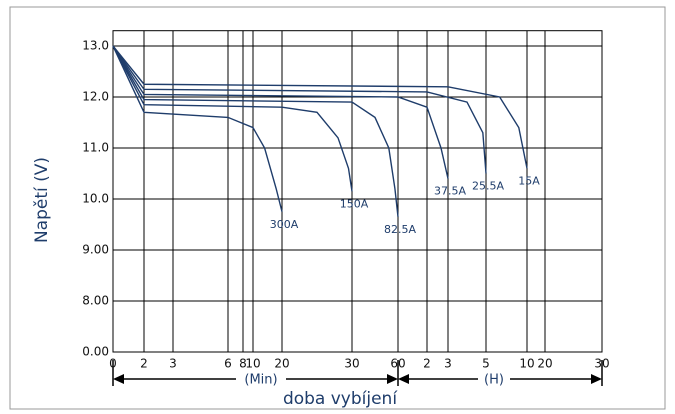 Image resolution: width=675 pixels, height=414 pixels. What do you see at coordinates (95, 301) in the screenshot?
I see `y-tick-label: 8.00` at bounding box center [95, 301].